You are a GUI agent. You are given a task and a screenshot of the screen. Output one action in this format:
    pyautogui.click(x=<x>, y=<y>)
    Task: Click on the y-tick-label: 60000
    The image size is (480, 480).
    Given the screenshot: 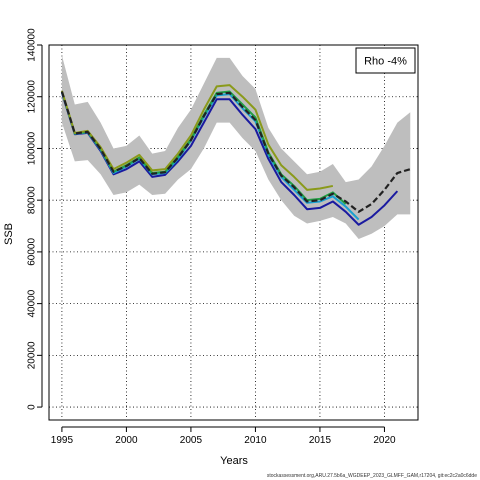 What is the action you would take?
    pyautogui.click(x=32, y=252)
    